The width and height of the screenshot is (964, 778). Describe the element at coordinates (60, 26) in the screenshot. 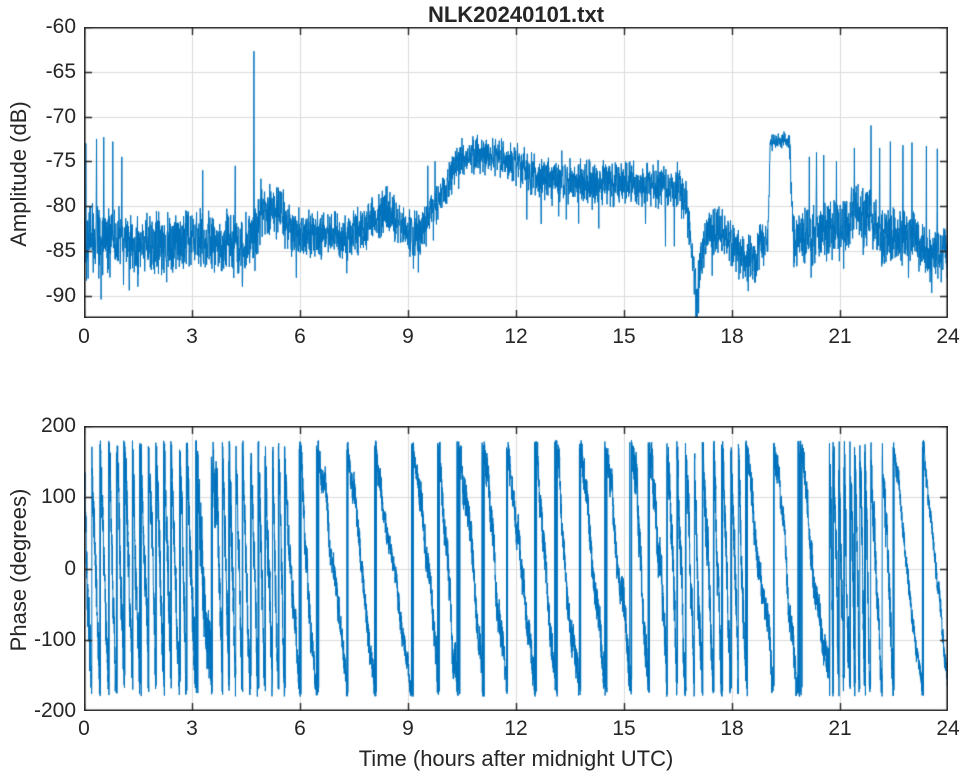

I see `y-tick-label: -60` at that location.